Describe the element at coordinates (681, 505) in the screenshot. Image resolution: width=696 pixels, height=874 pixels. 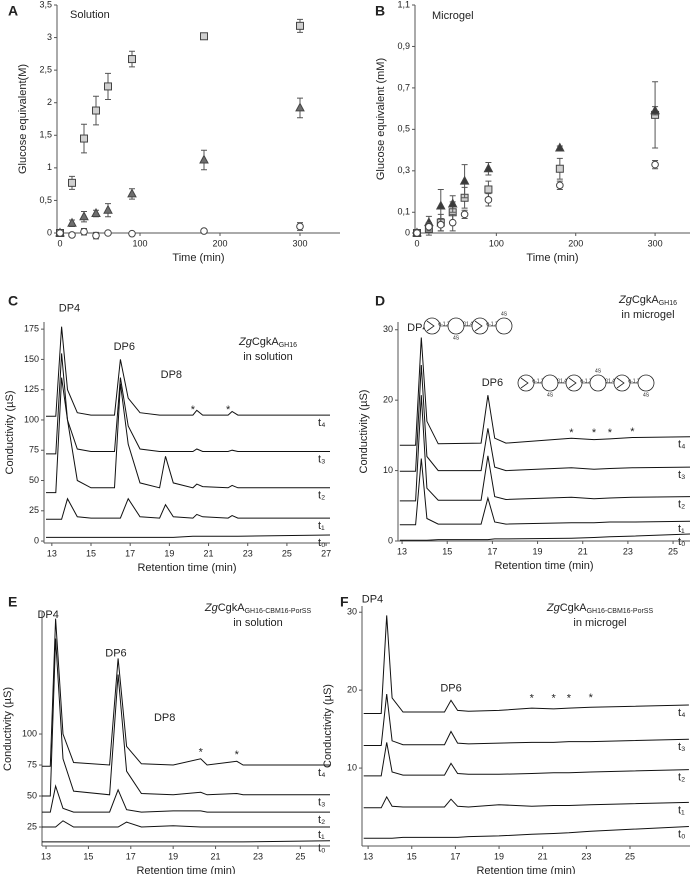
I see `trace-label: t₂` at that location.